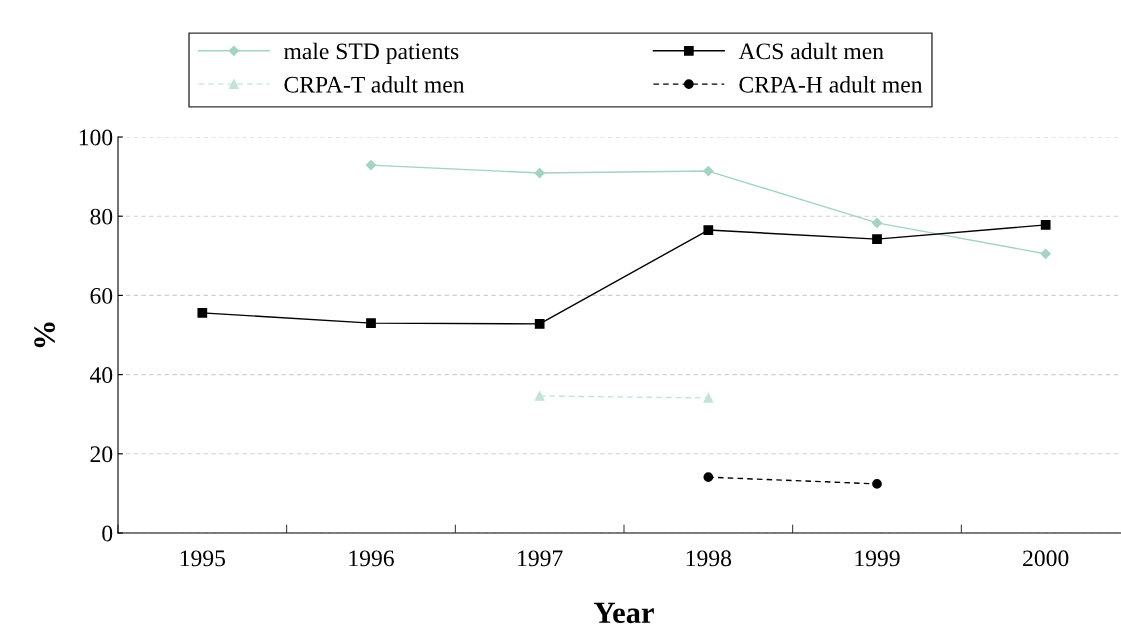 The height and width of the screenshot is (633, 1121). What do you see at coordinates (371, 558) in the screenshot?
I see `x-tick-label: 1996` at bounding box center [371, 558].